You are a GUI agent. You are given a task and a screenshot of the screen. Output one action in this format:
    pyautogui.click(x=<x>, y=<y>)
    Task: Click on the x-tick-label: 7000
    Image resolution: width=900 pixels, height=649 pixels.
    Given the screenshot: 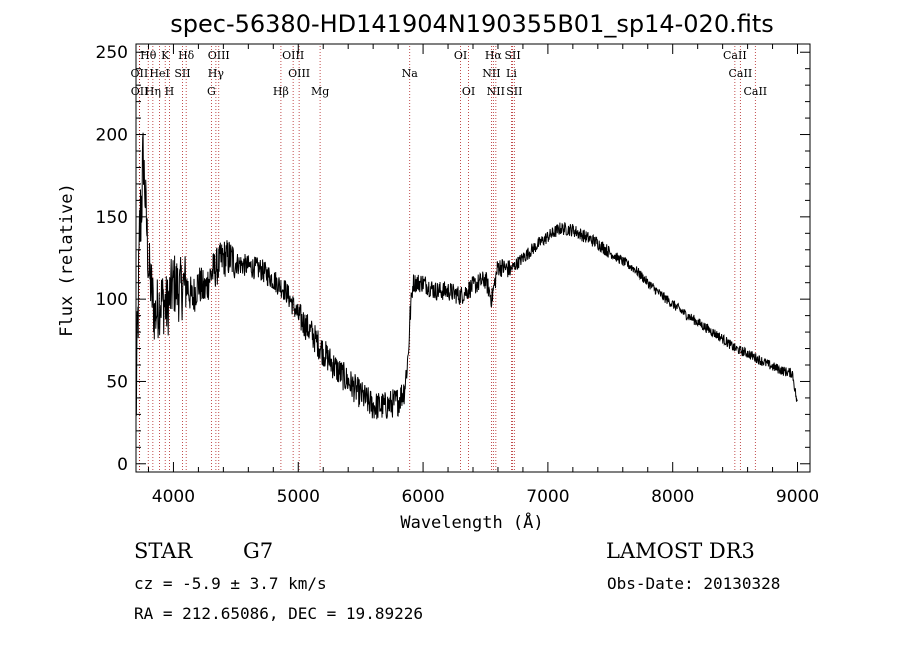 What is the action you would take?
    pyautogui.click(x=547, y=497)
    